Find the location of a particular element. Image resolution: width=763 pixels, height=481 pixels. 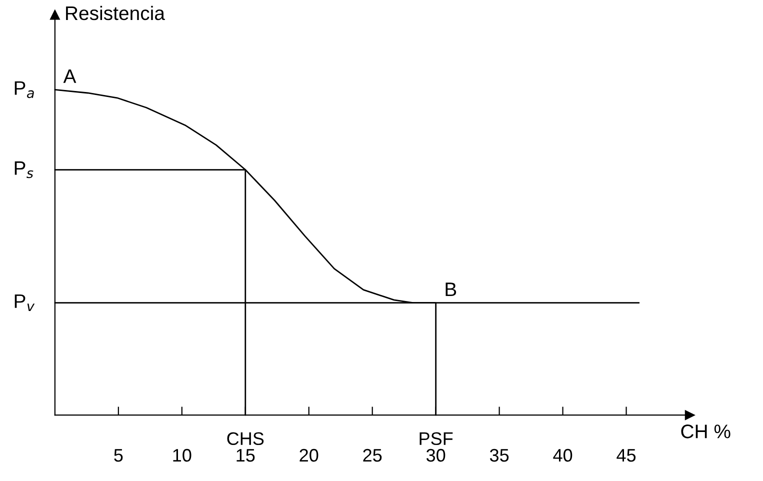

x-tick-label: 10 is located at coordinates (182, 455).